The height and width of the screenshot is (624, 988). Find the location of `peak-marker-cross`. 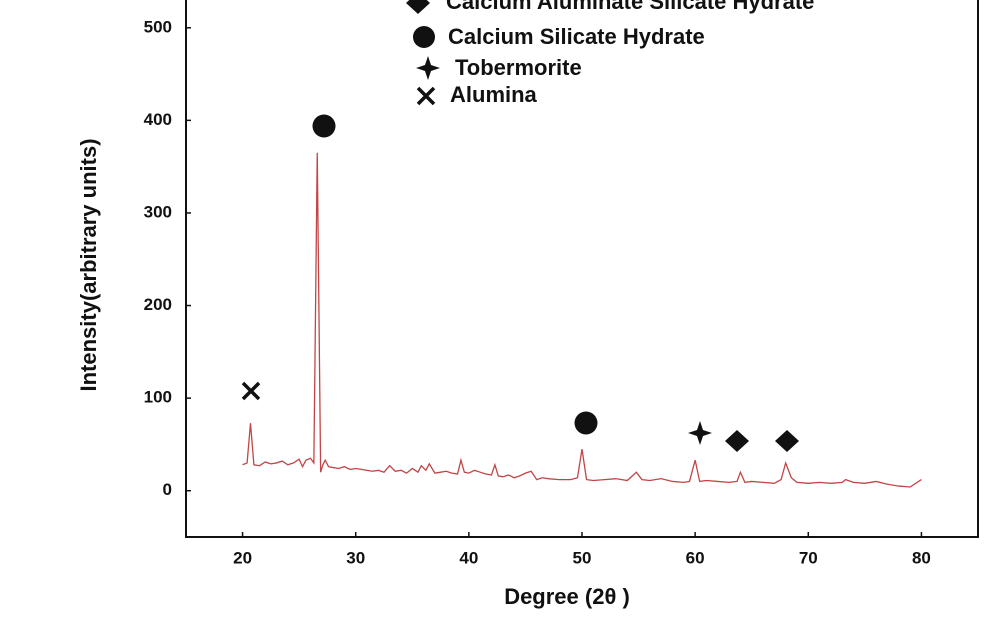

peak-marker-cross is located at coordinates (251, 391).